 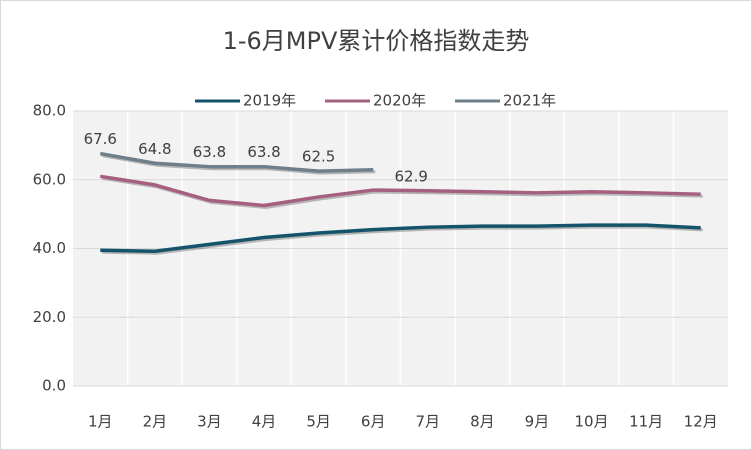 I want to click on legend-label: 2020年, so click(x=399, y=101).